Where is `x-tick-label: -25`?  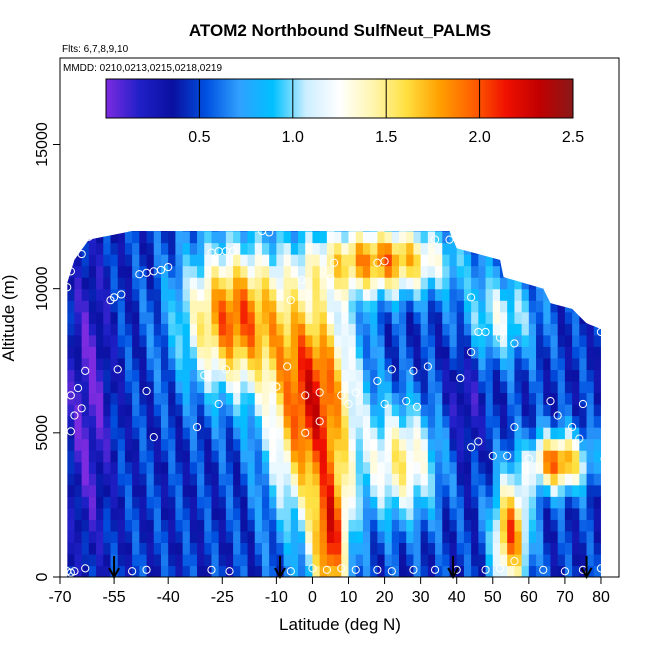
x-tick-label: -25 is located at coordinates (222, 597).